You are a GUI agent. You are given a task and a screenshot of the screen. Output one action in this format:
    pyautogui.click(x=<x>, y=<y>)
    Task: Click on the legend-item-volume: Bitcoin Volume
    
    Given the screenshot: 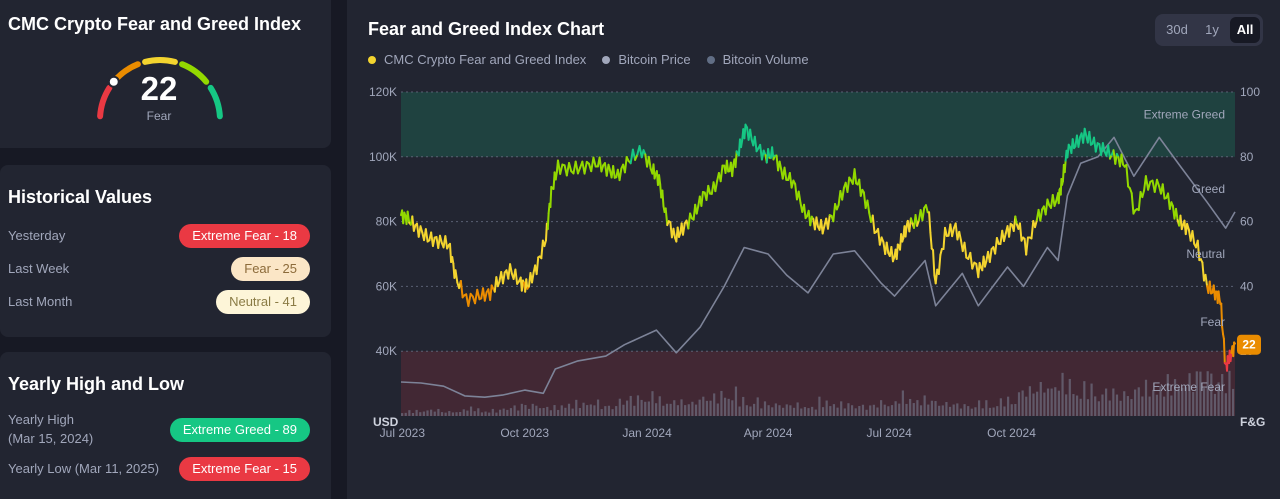 What is the action you would take?
    pyautogui.click(x=757, y=59)
    